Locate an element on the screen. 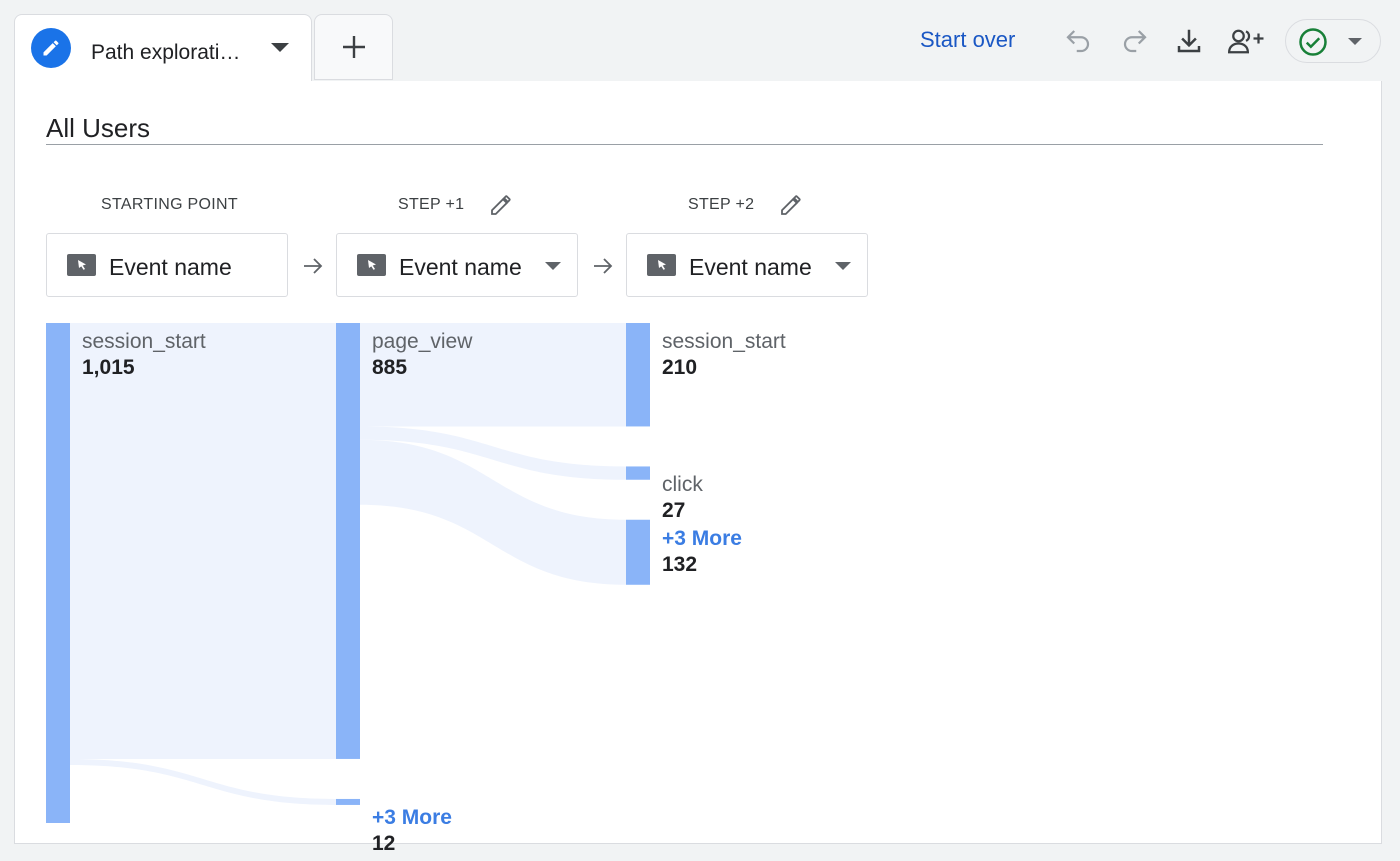  node-name: click is located at coordinates (682, 485).